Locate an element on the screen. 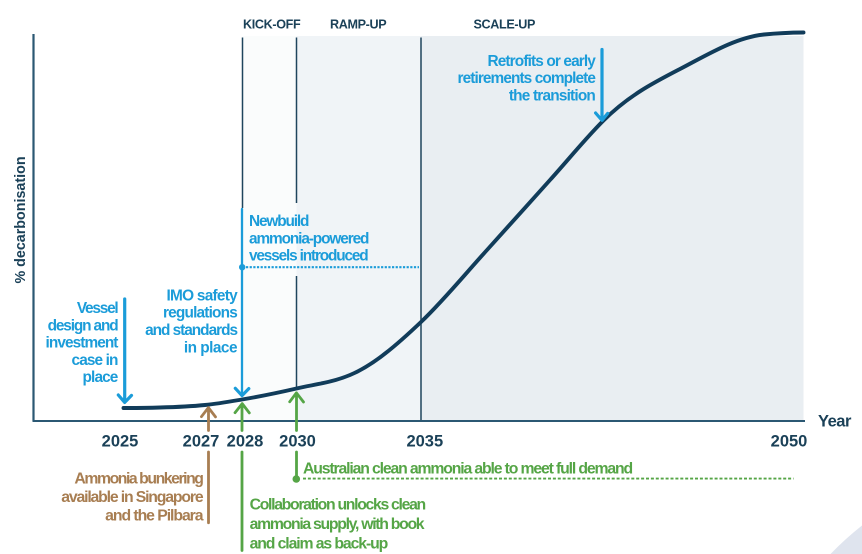 Image resolution: width=862 pixels, height=554 pixels. svg-text: Retrofits or early is located at coordinates (541, 61).